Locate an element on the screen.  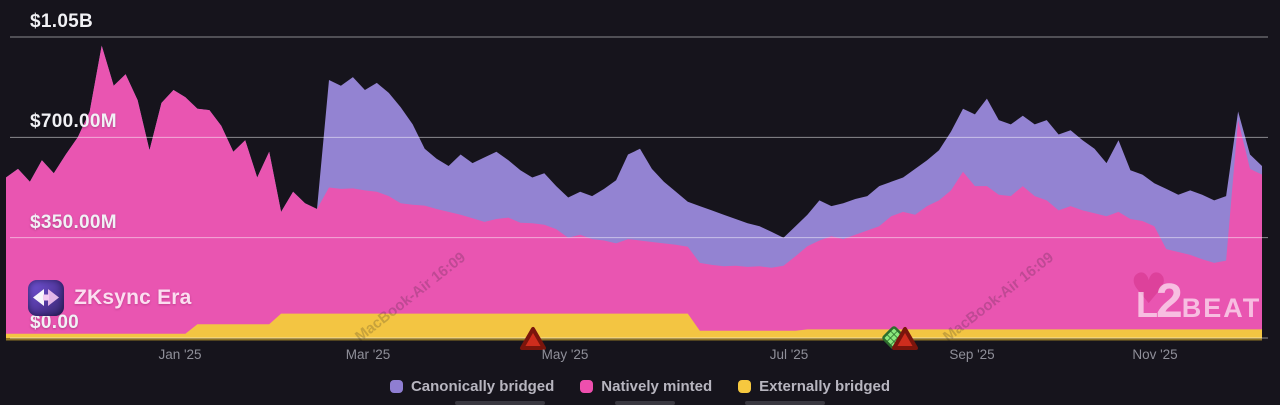
project-name: ZKsync Era is located at coordinates (133, 297).